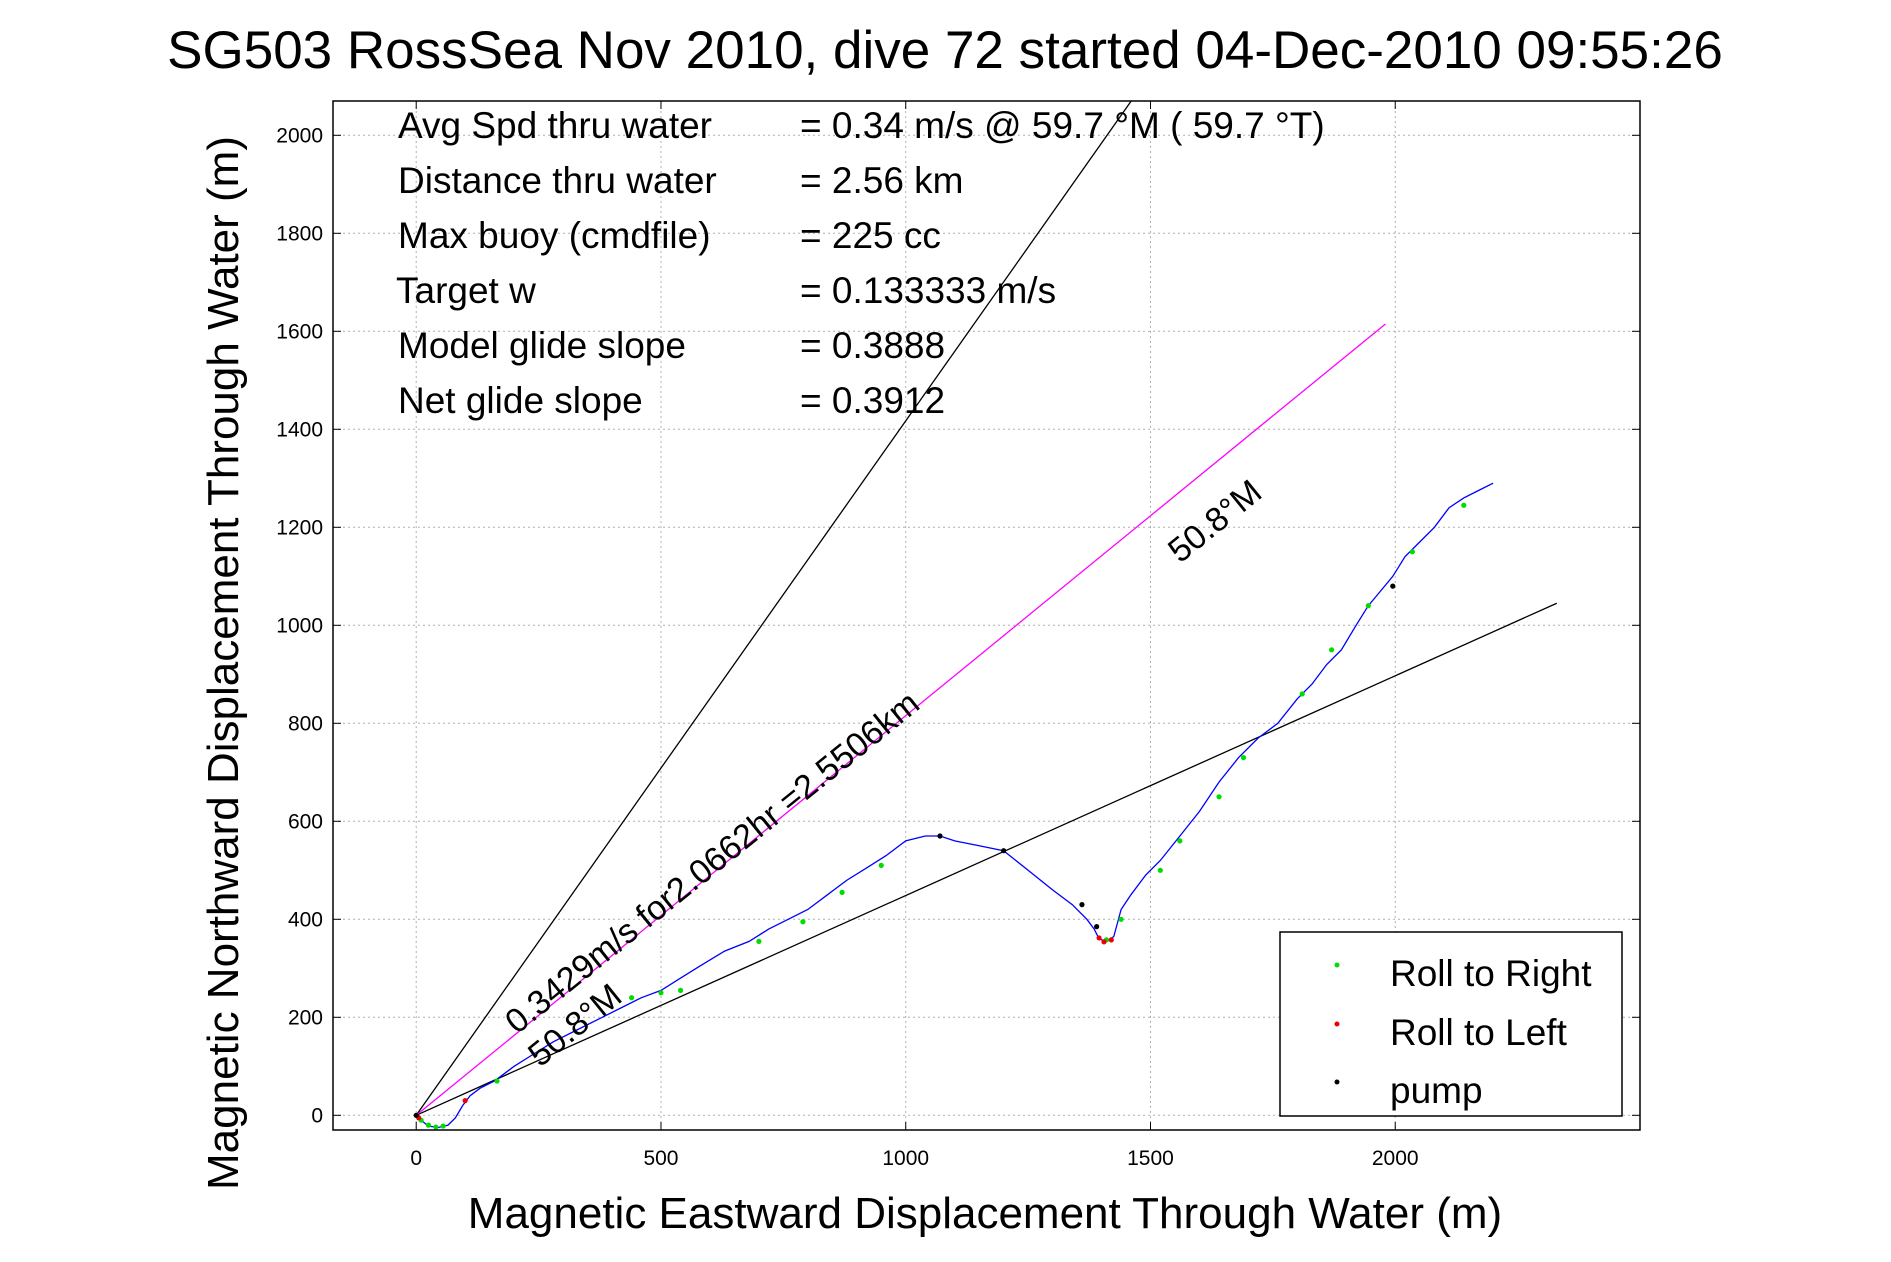 The height and width of the screenshot is (1262, 1891). Describe the element at coordinates (299, 233) in the screenshot. I see `y-tick-label: 1800` at that location.